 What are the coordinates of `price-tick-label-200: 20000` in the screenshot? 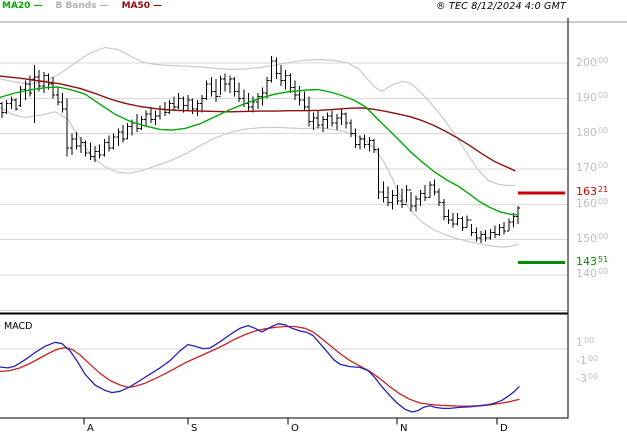 It's located at (592, 62).